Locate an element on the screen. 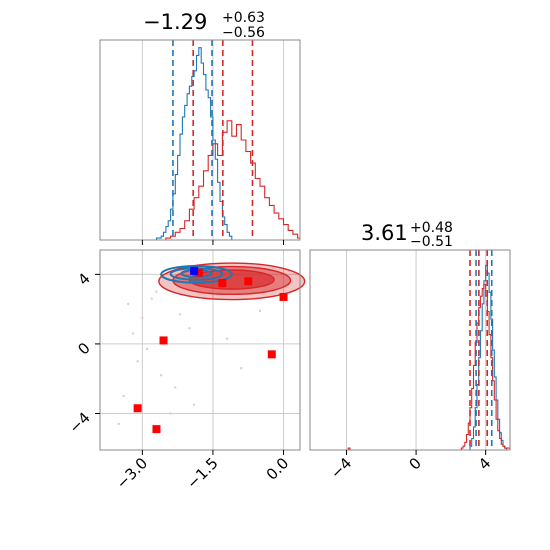 The width and height of the screenshot is (550, 550). title-param1-upper: +0.63 is located at coordinates (243, 18).